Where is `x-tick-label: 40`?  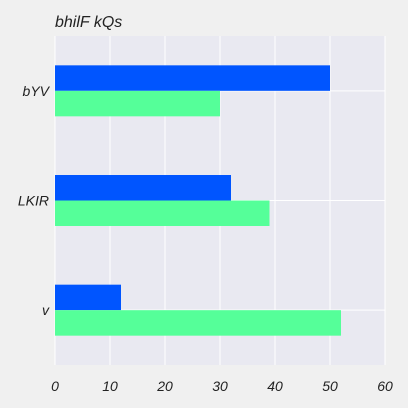 x-tick-label: 40 is located at coordinates (275, 386).